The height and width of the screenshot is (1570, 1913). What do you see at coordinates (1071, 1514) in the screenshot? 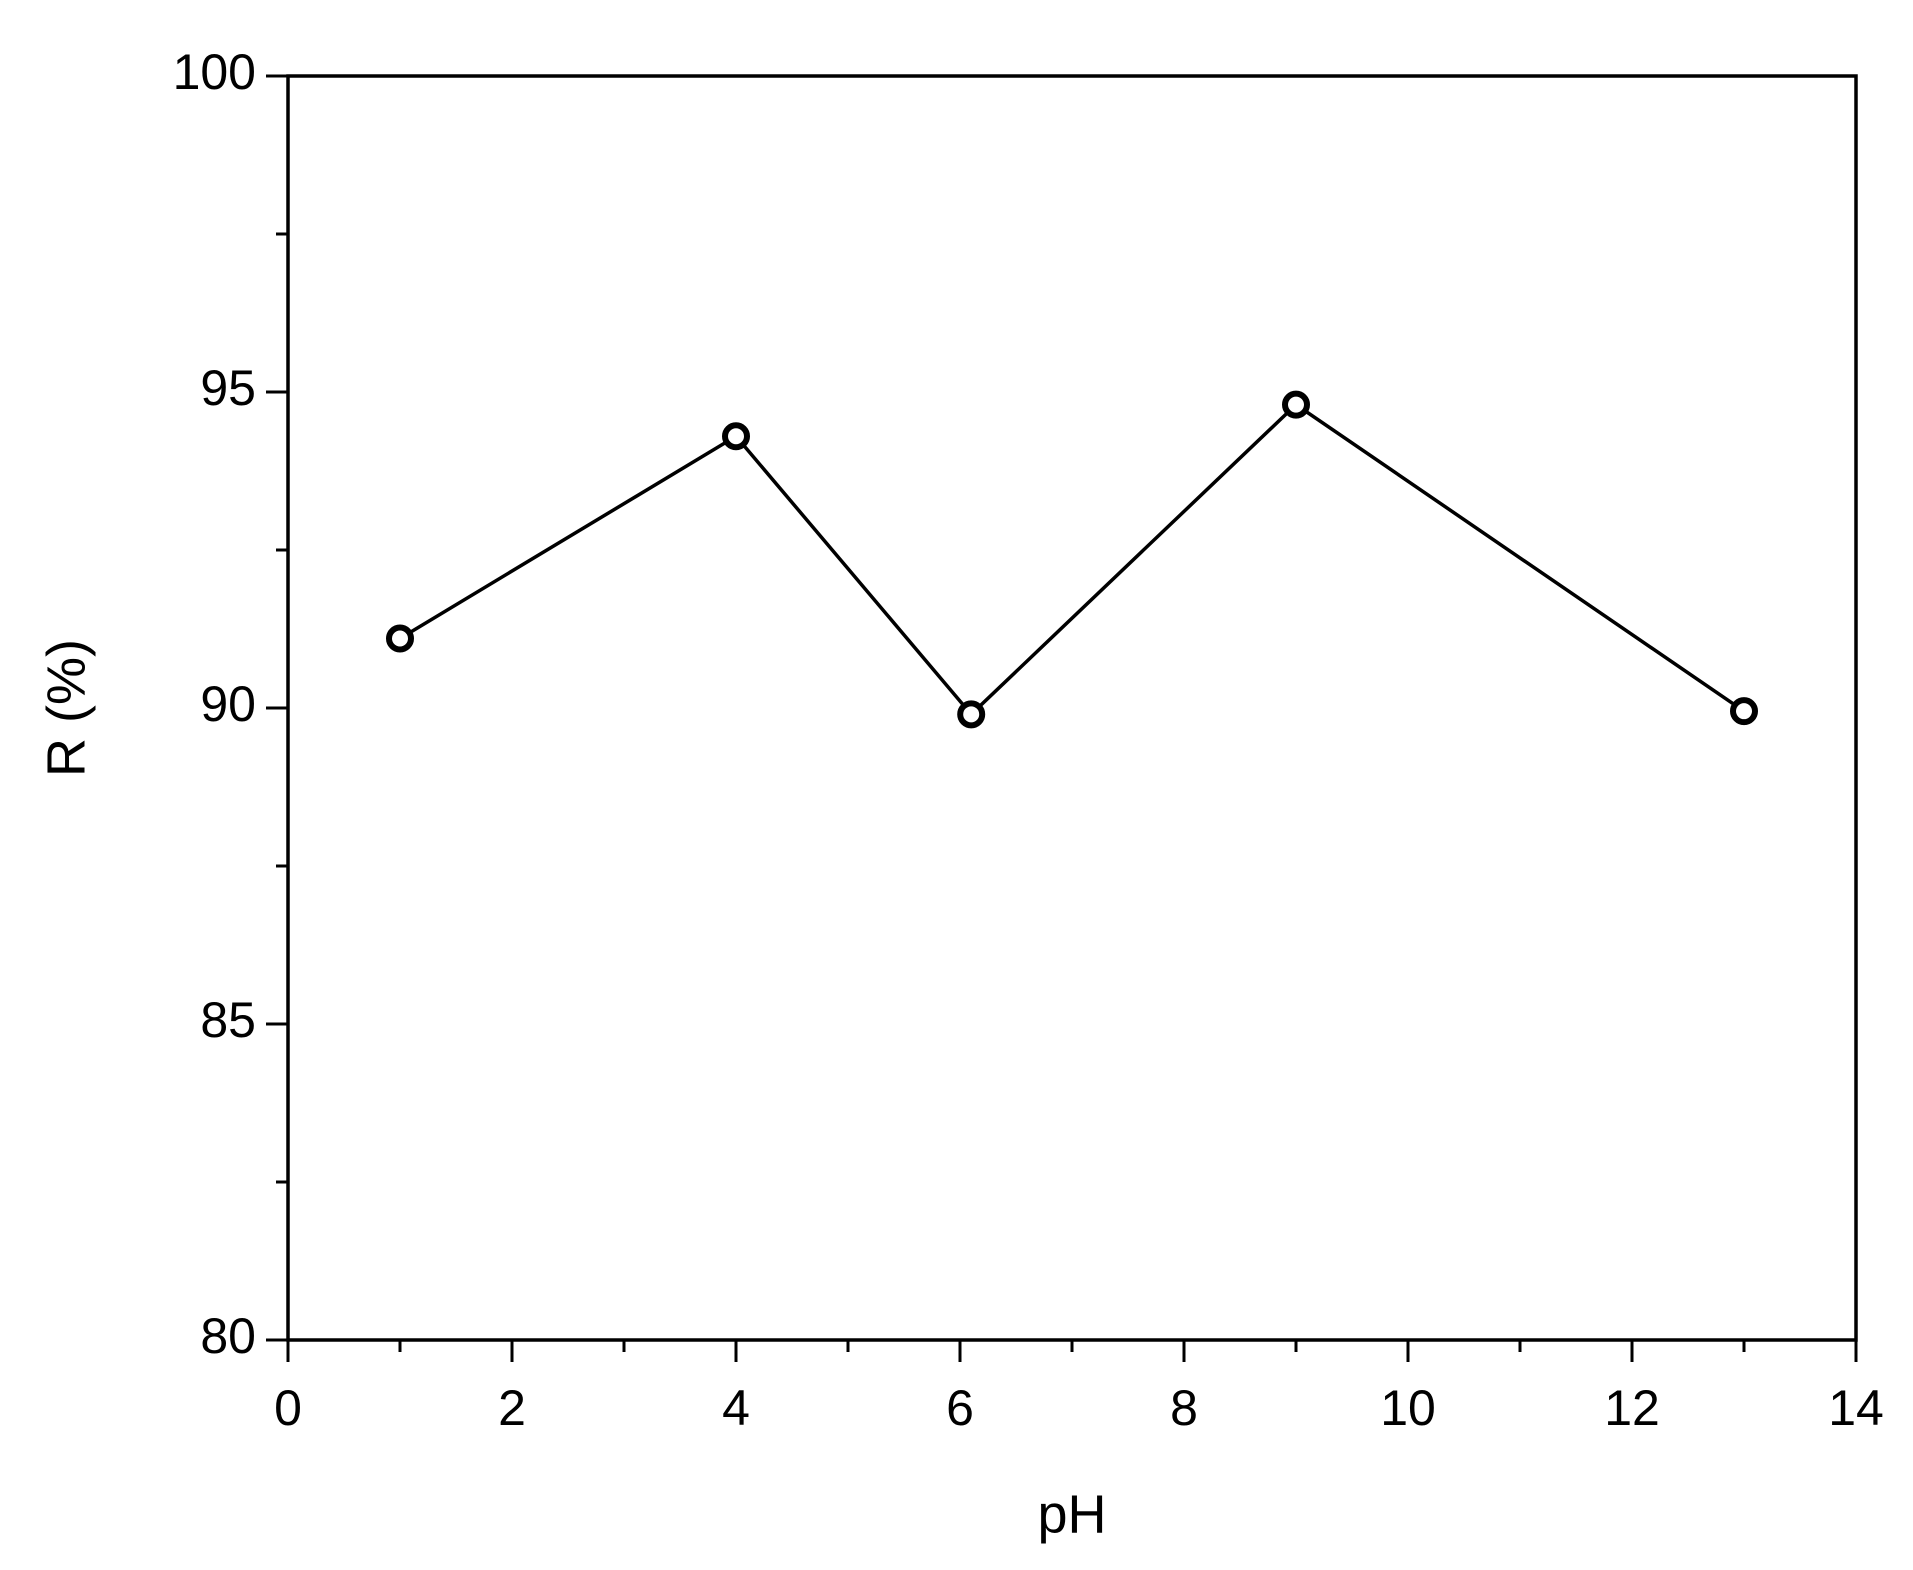
I see `x-axis-label: pH` at bounding box center [1071, 1514].